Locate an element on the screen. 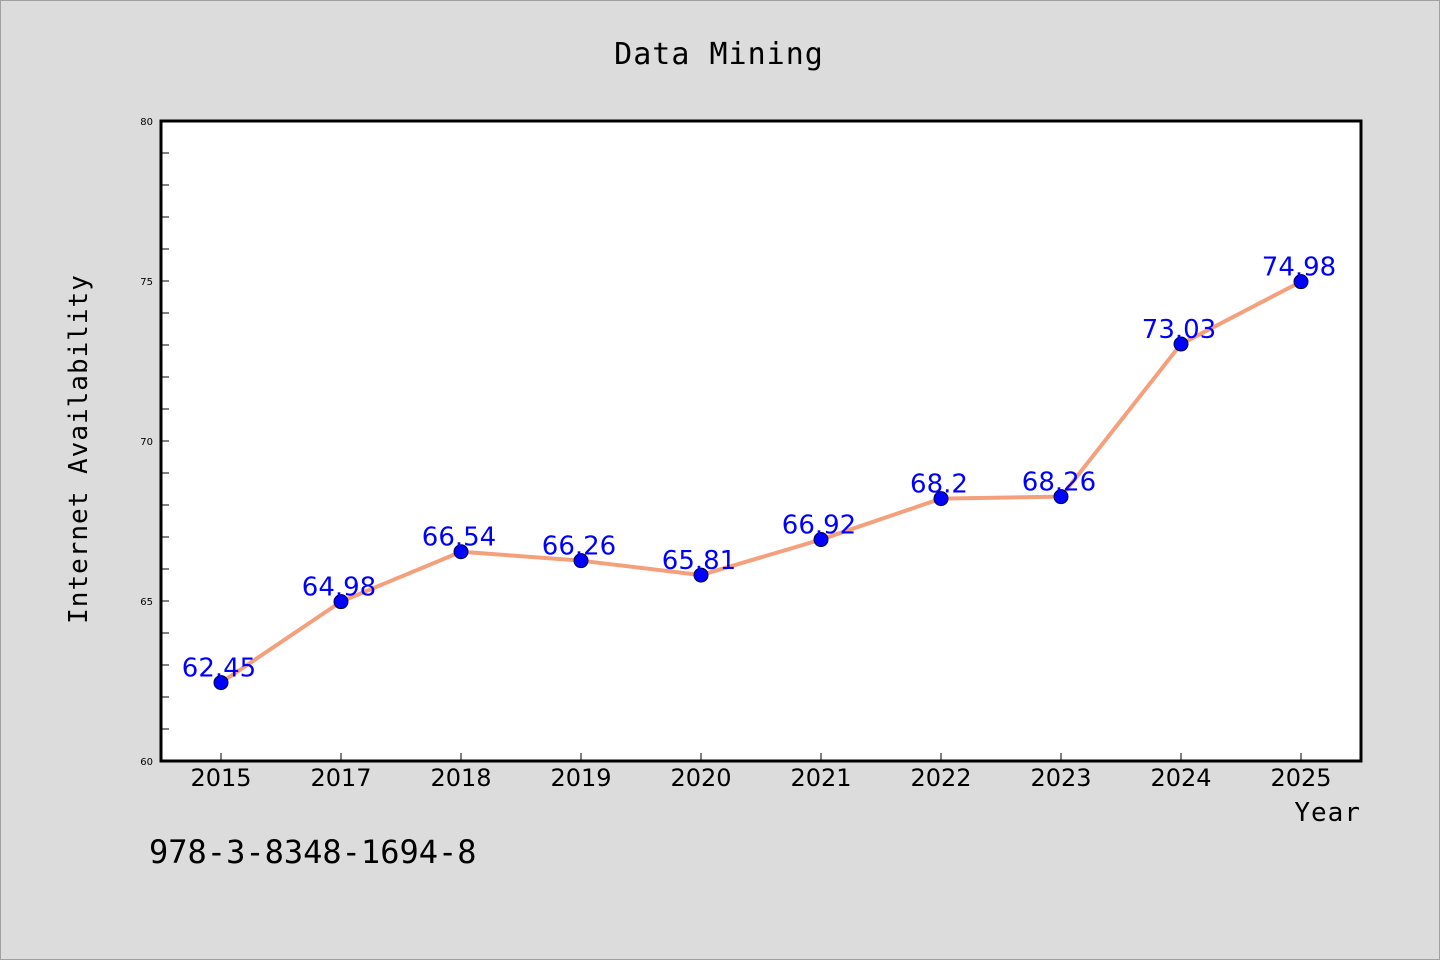 The width and height of the screenshot is (1440, 960). x-tick-label: 2023 is located at coordinates (1060, 778).